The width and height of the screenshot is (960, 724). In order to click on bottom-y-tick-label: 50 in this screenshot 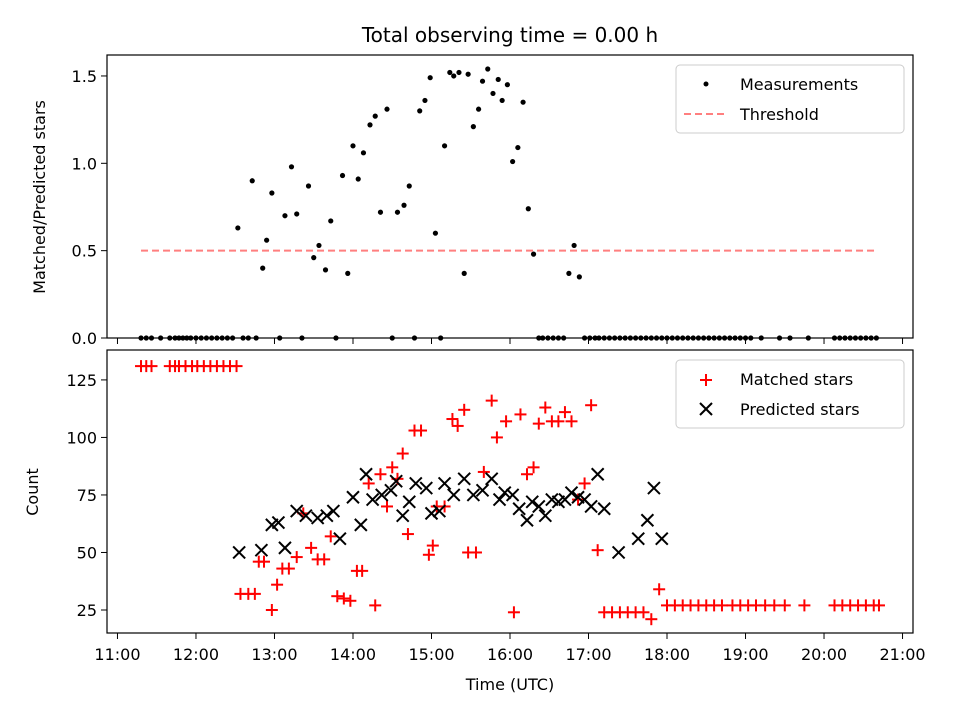, I will do `click(87, 552)`.